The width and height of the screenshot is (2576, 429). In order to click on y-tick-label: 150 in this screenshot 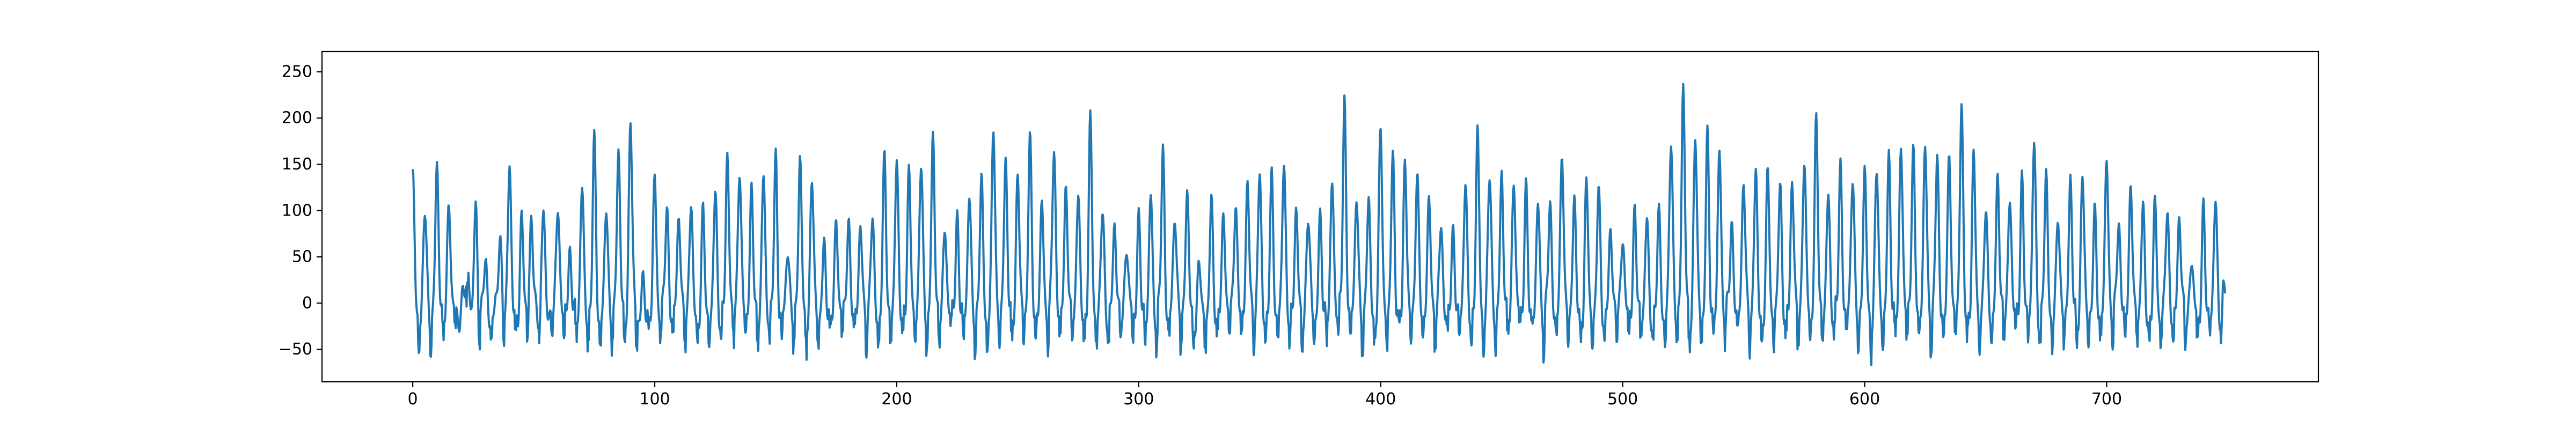, I will do `click(297, 164)`.